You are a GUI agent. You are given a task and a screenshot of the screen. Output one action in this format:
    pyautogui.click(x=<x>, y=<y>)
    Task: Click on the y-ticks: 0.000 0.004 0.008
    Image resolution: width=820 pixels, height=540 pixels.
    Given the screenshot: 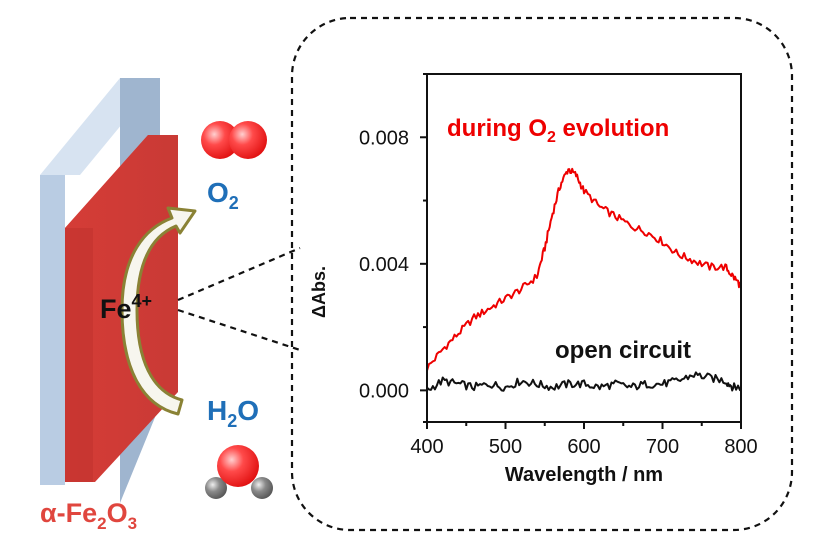 What is the action you would take?
    pyautogui.click(x=393, y=248)
    